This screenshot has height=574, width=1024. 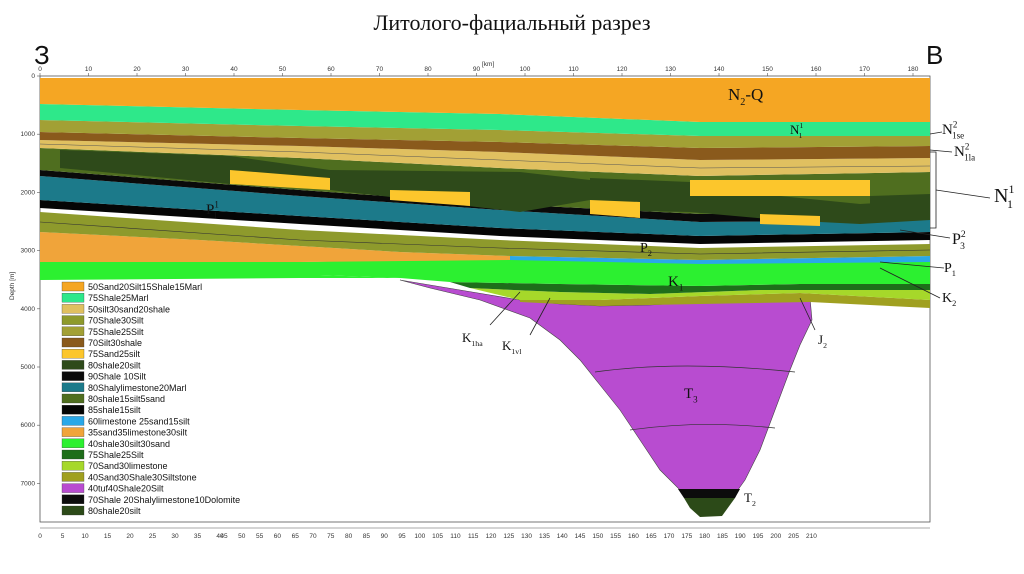 What do you see at coordinates (129, 444) in the screenshot?
I see `legend-label: 40shale30silt30sand` at bounding box center [129, 444].